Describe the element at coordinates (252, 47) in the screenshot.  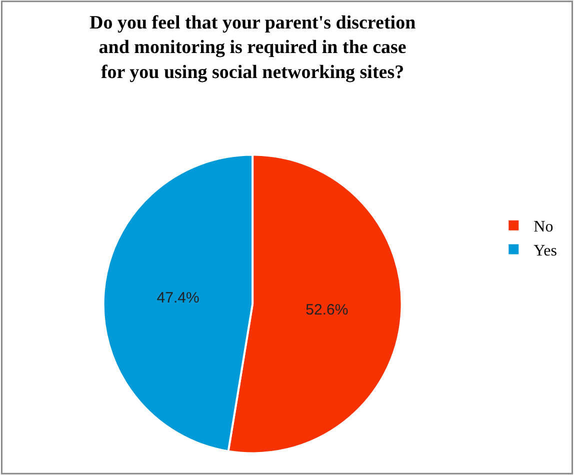
I see `chart-title: Do you feel that your parent's discretion and monitoring is required in the case for you using social networking sites?` at that location.